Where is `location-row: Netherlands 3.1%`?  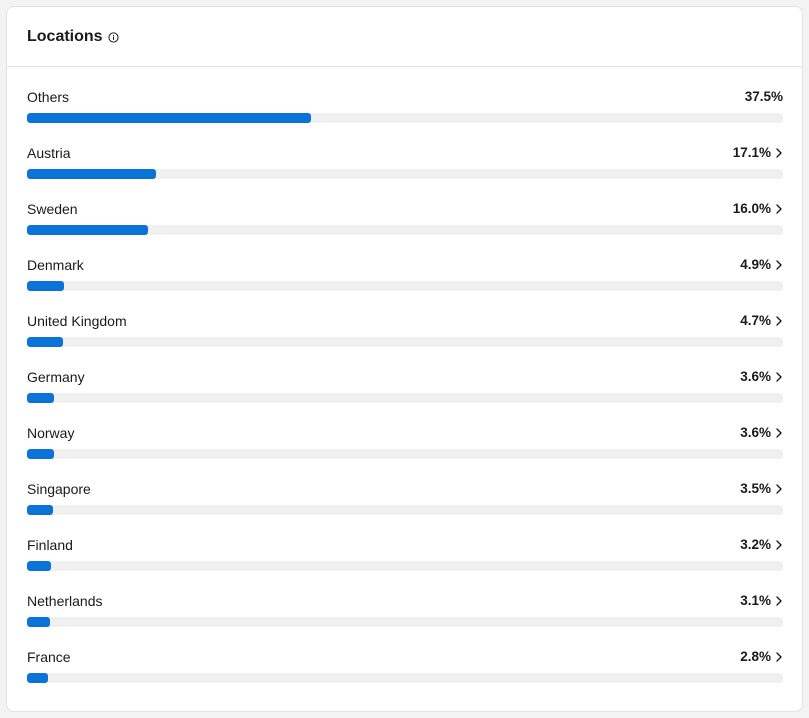
location-row: Netherlands 3.1% is located at coordinates (405, 620).